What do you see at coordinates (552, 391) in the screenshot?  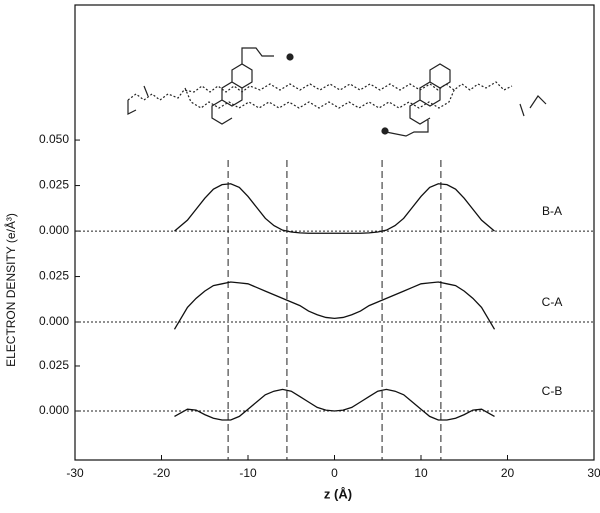 I see `series-label: C-B` at bounding box center [552, 391].